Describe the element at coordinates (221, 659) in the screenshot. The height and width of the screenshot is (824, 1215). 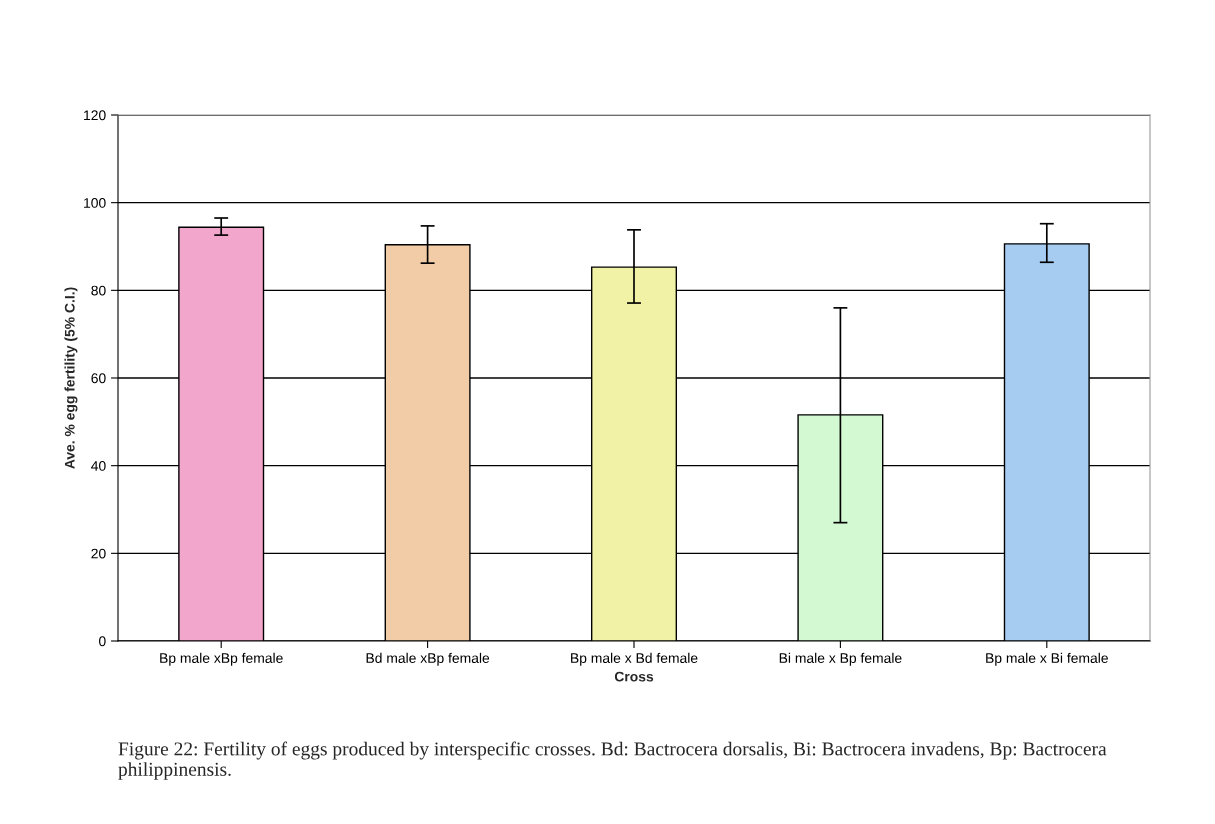
I see `x-tick-label: Bp male xBp female` at that location.